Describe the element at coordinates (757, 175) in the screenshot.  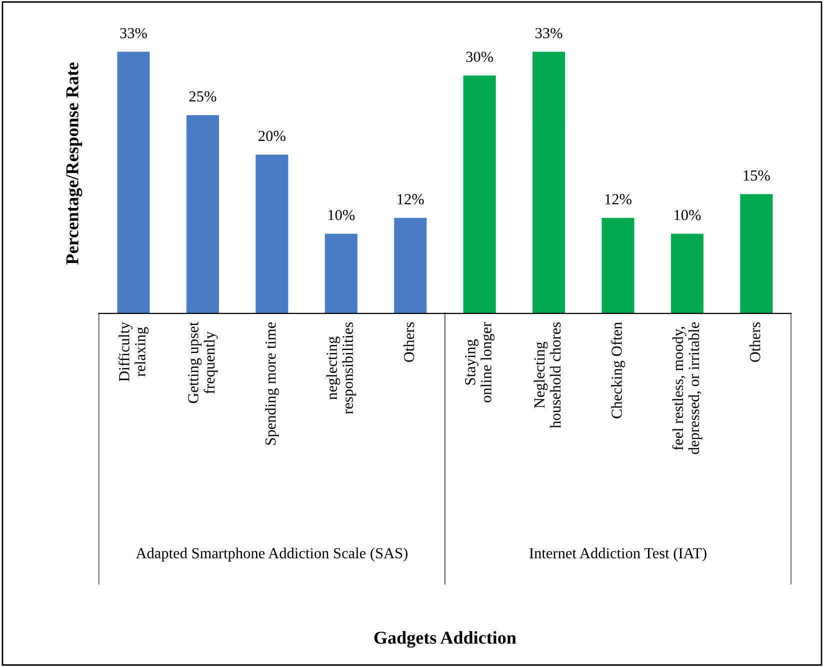
I see `data-label: 15%` at that location.